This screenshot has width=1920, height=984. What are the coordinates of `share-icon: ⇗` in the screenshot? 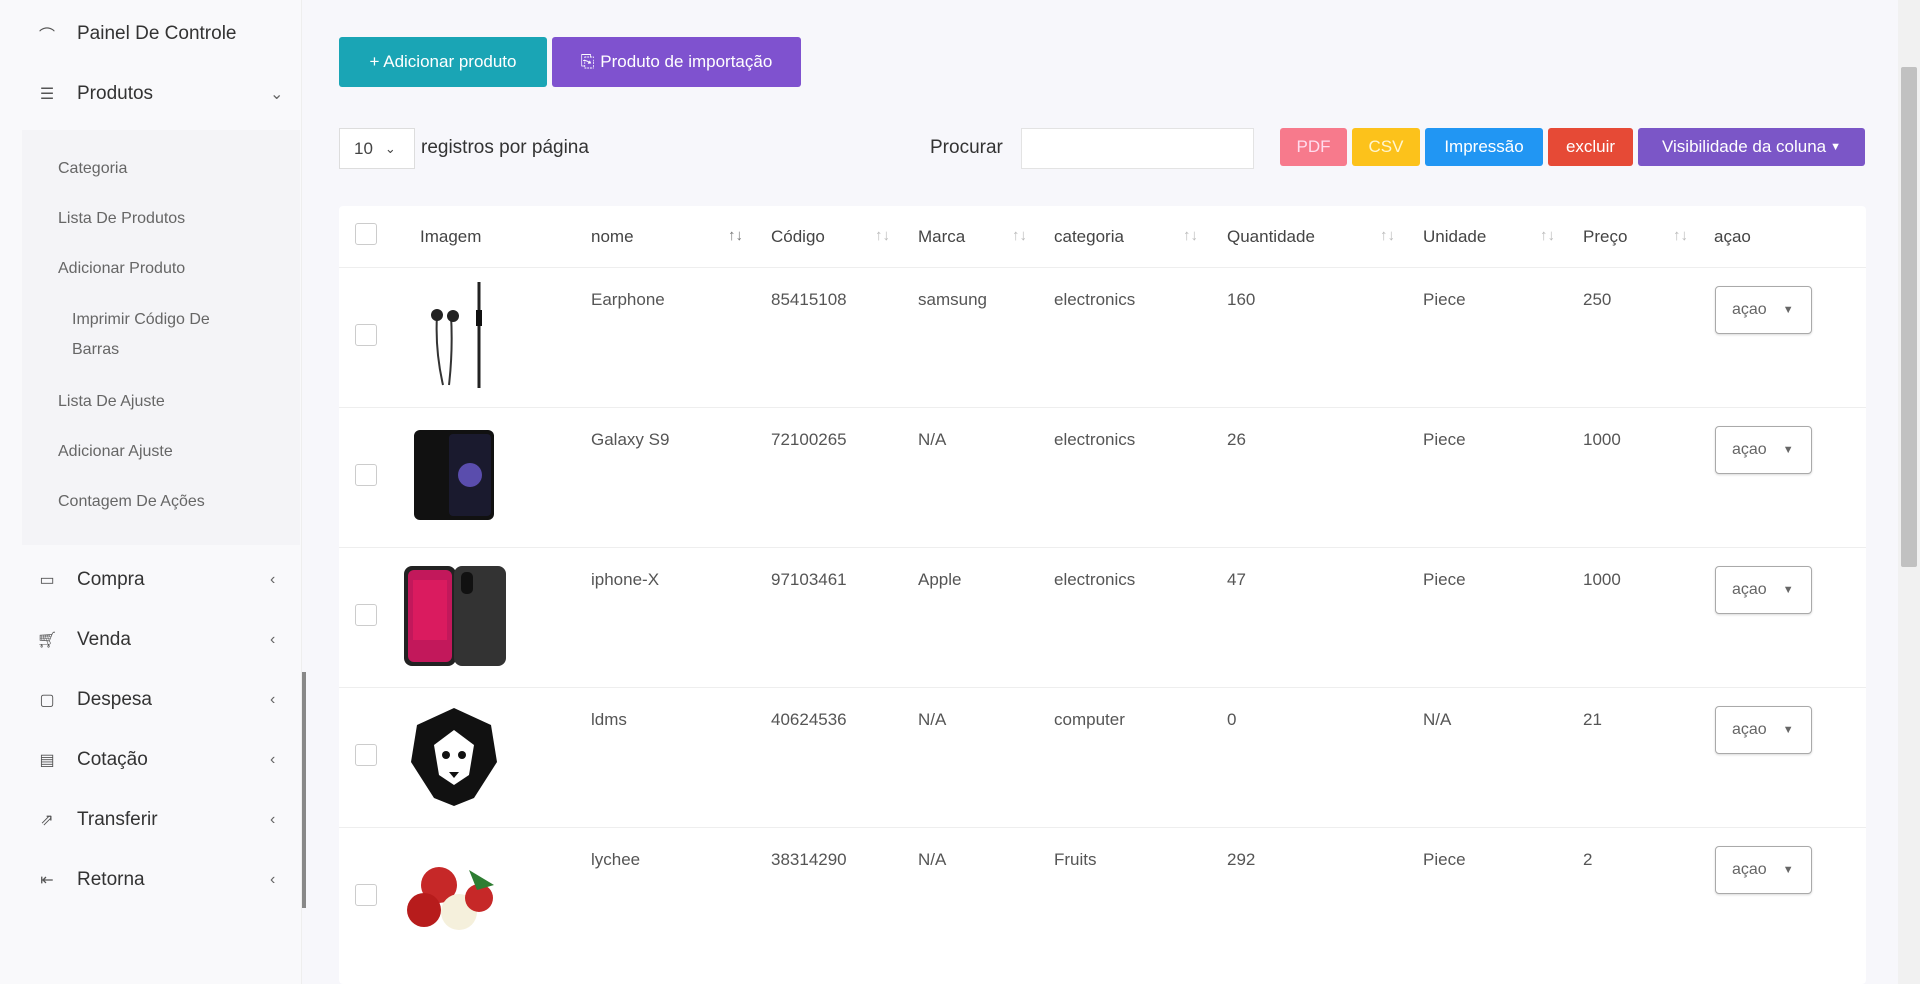 It's located at (47, 820).